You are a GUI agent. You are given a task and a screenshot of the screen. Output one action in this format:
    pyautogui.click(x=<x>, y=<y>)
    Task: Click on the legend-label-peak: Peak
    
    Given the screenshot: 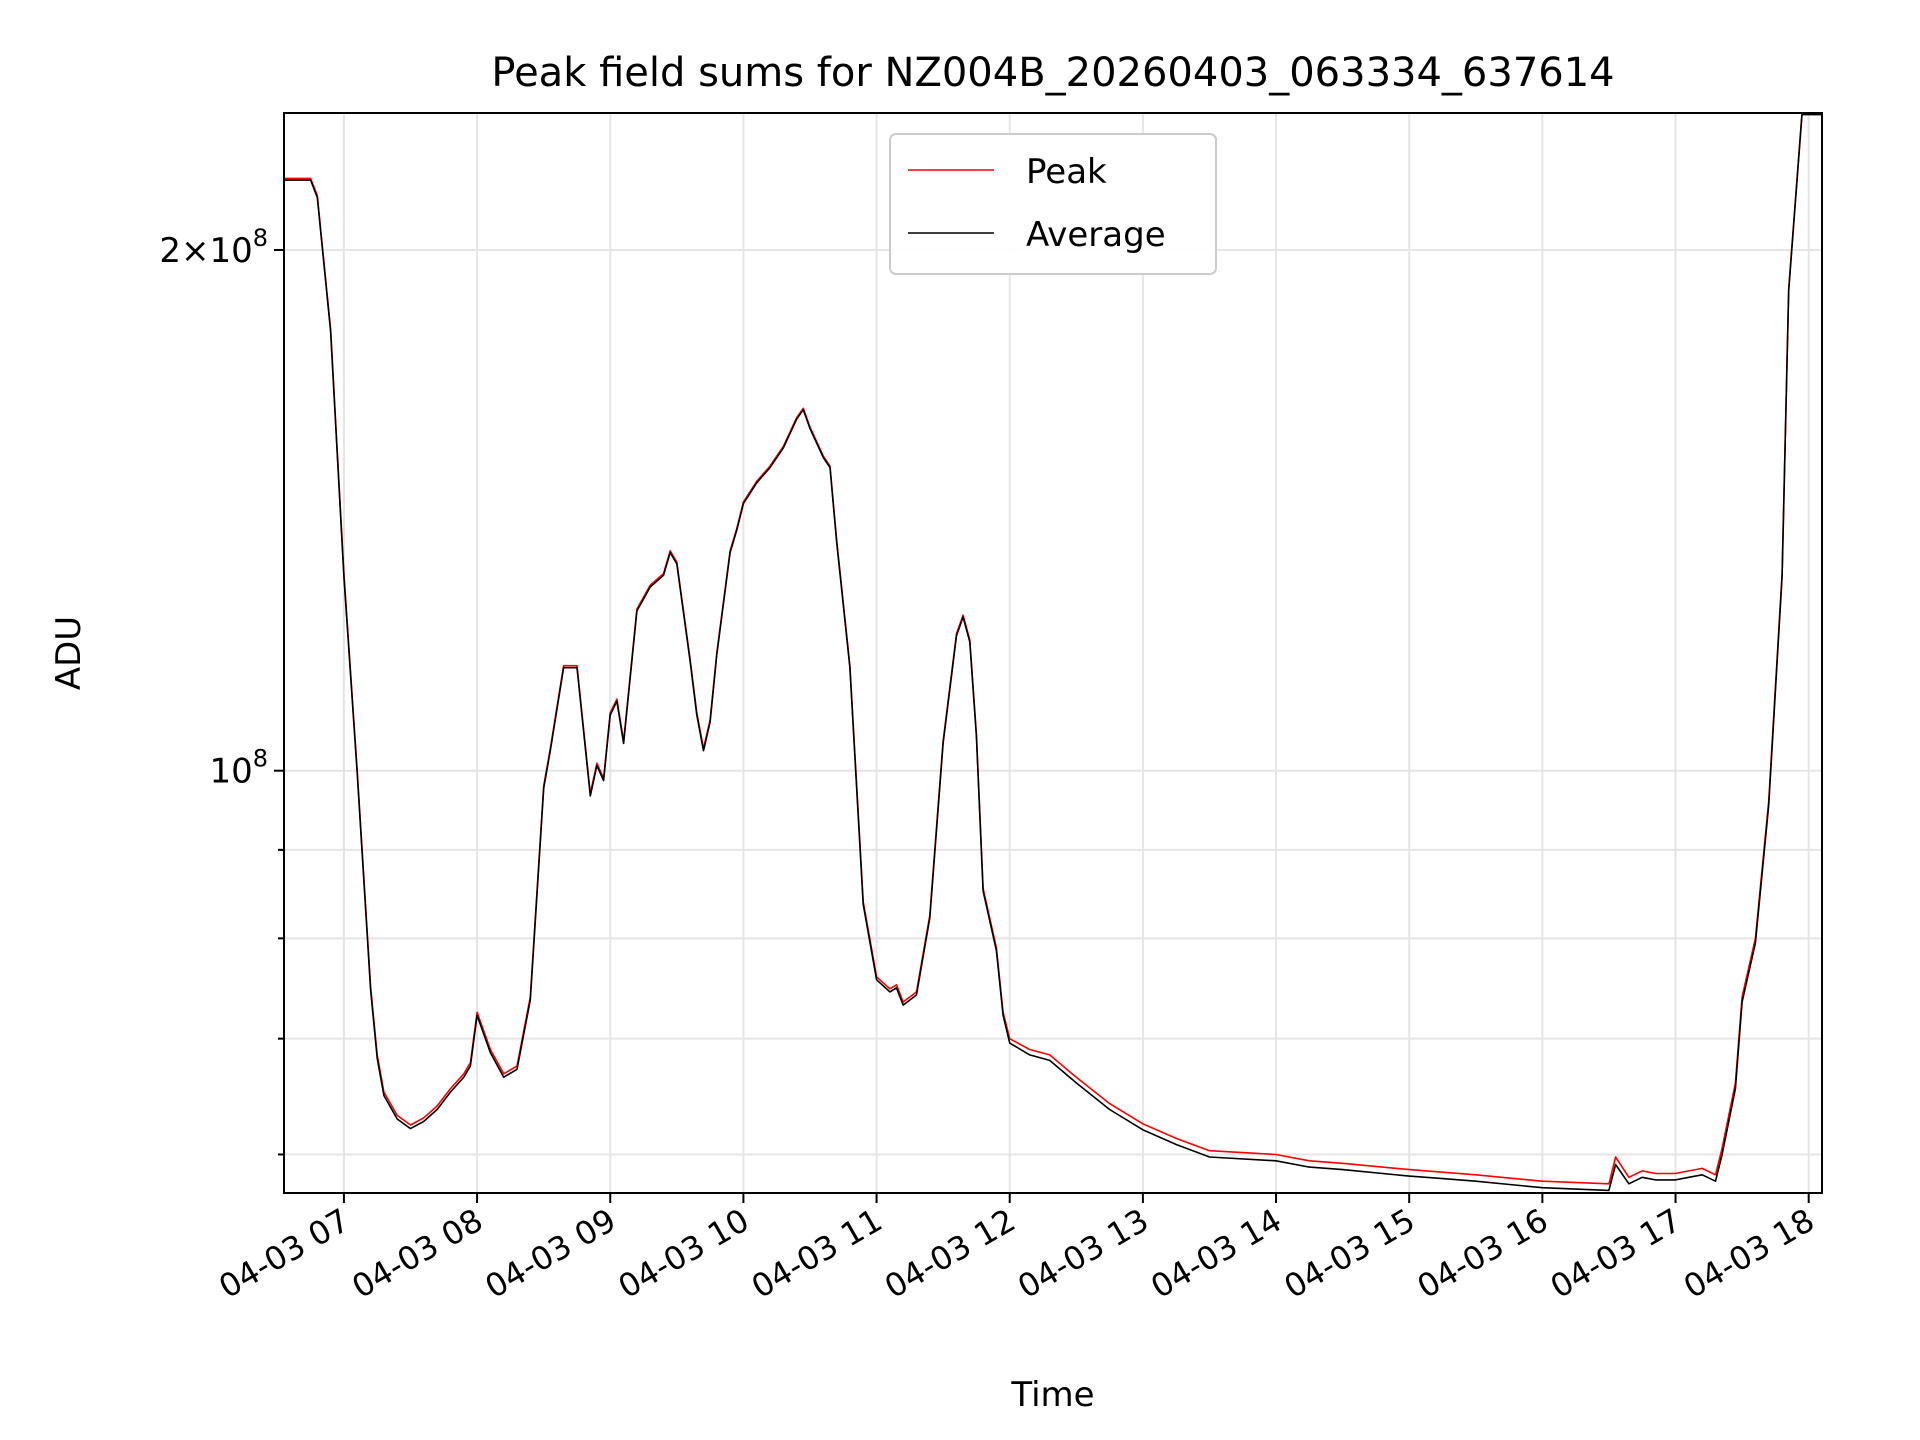 What is the action you would take?
    pyautogui.click(x=1066, y=172)
    